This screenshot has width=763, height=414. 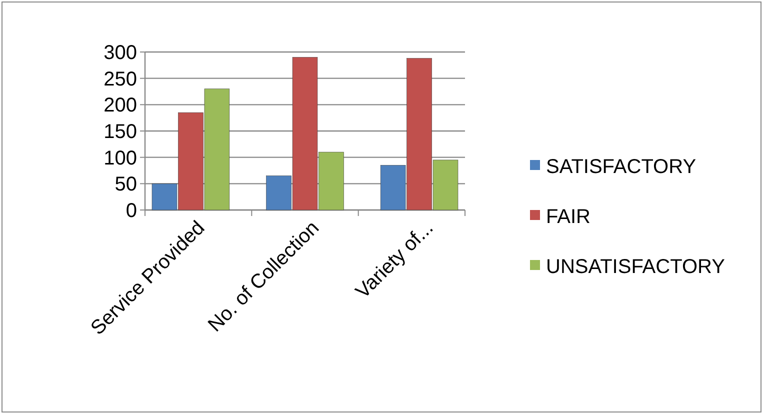 What do you see at coordinates (120, 105) in the screenshot?
I see `y-tick-label: 200` at bounding box center [120, 105].